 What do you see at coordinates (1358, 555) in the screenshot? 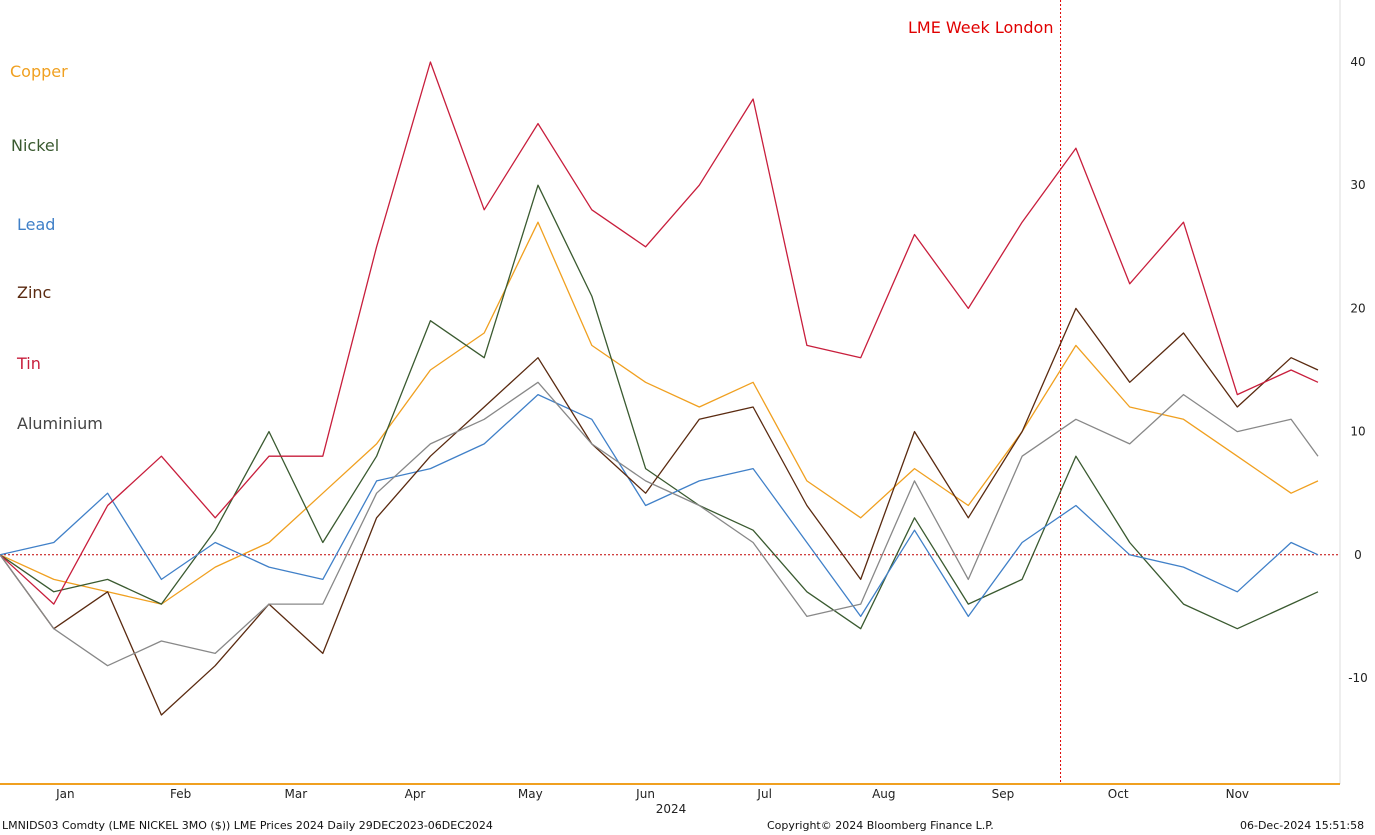
I see `y-tick-label: 0` at bounding box center [1358, 555].